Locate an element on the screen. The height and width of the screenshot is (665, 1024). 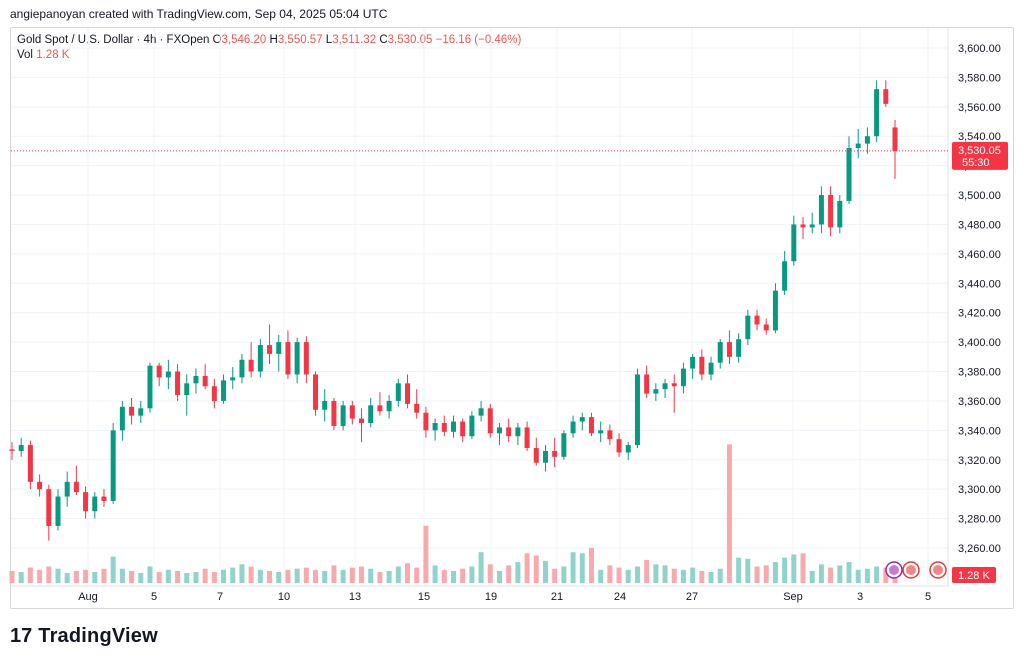
tradingview-logo-icon: 17 is located at coordinates (21, 636).